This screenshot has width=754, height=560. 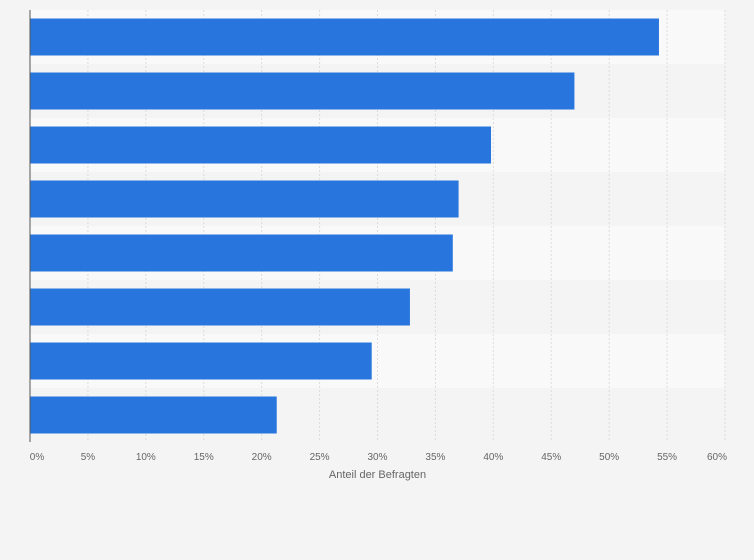 I want to click on x-tick-label: 0%, so click(x=37, y=457).